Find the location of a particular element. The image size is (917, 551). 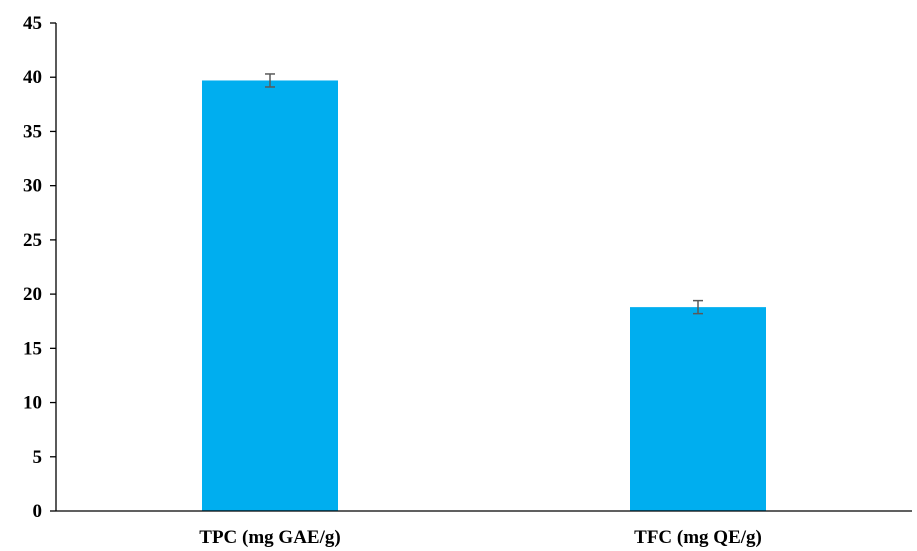

y-tick-label: 45 is located at coordinates (32, 23).